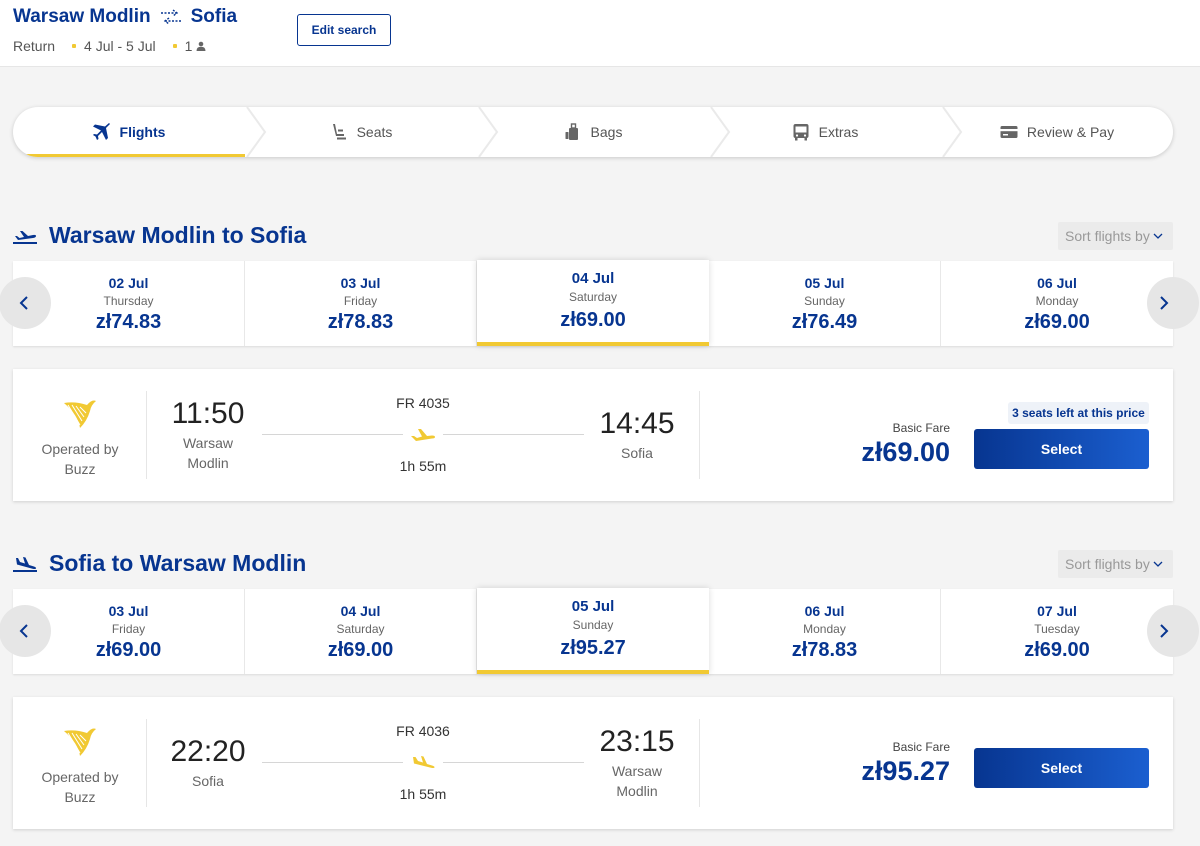 The image size is (1200, 846). I want to click on step-label: Review & Pay, so click(1070, 132).